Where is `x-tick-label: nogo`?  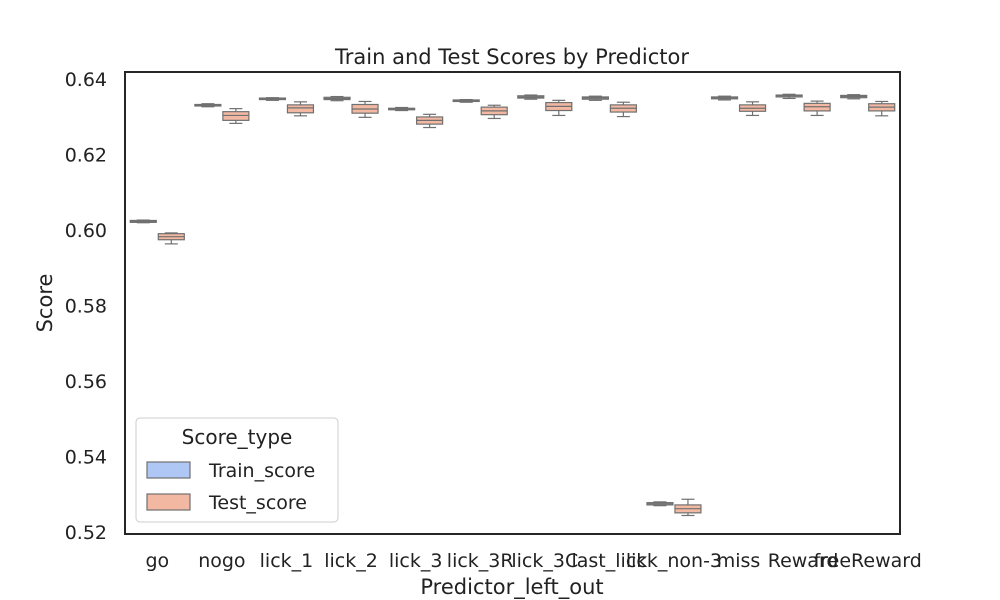 x-tick-label: nogo is located at coordinates (221, 561).